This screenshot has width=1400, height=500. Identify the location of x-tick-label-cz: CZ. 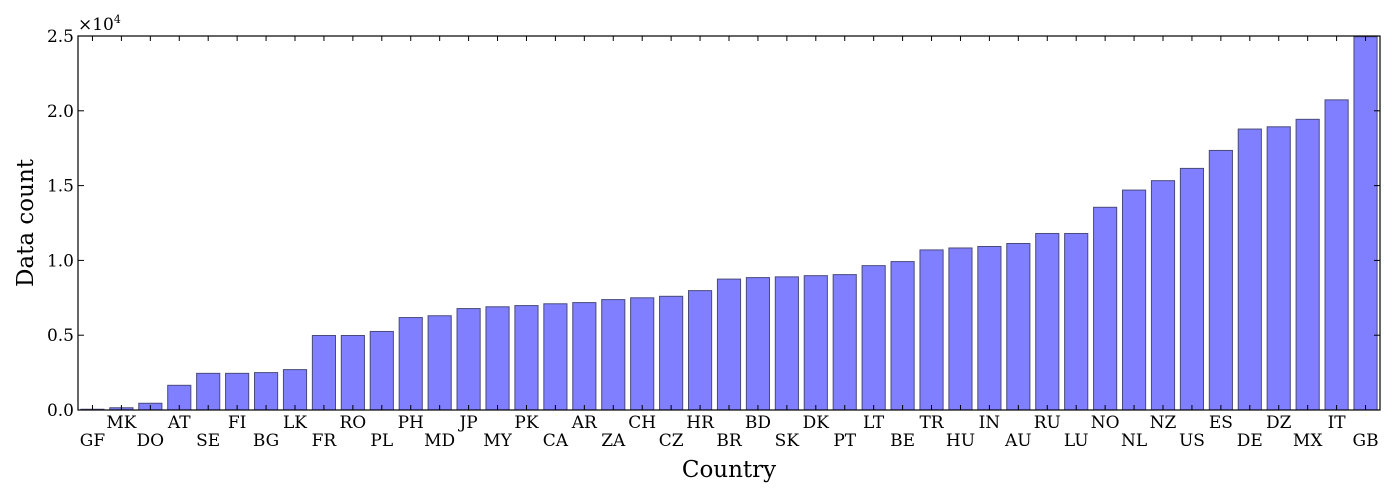
(671, 441).